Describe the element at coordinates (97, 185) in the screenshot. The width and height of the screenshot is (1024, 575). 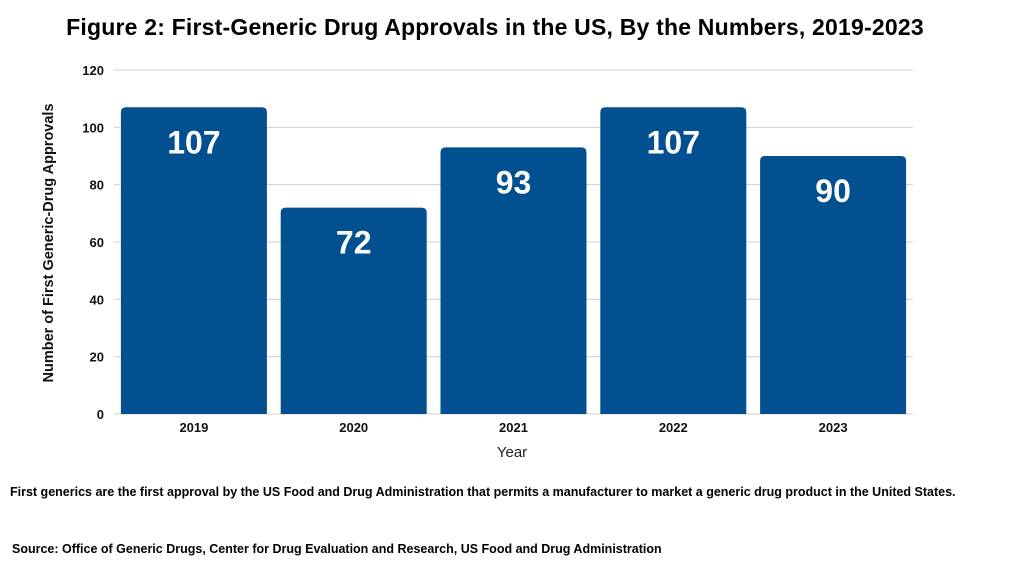
I see `y-tick-label: 80` at that location.